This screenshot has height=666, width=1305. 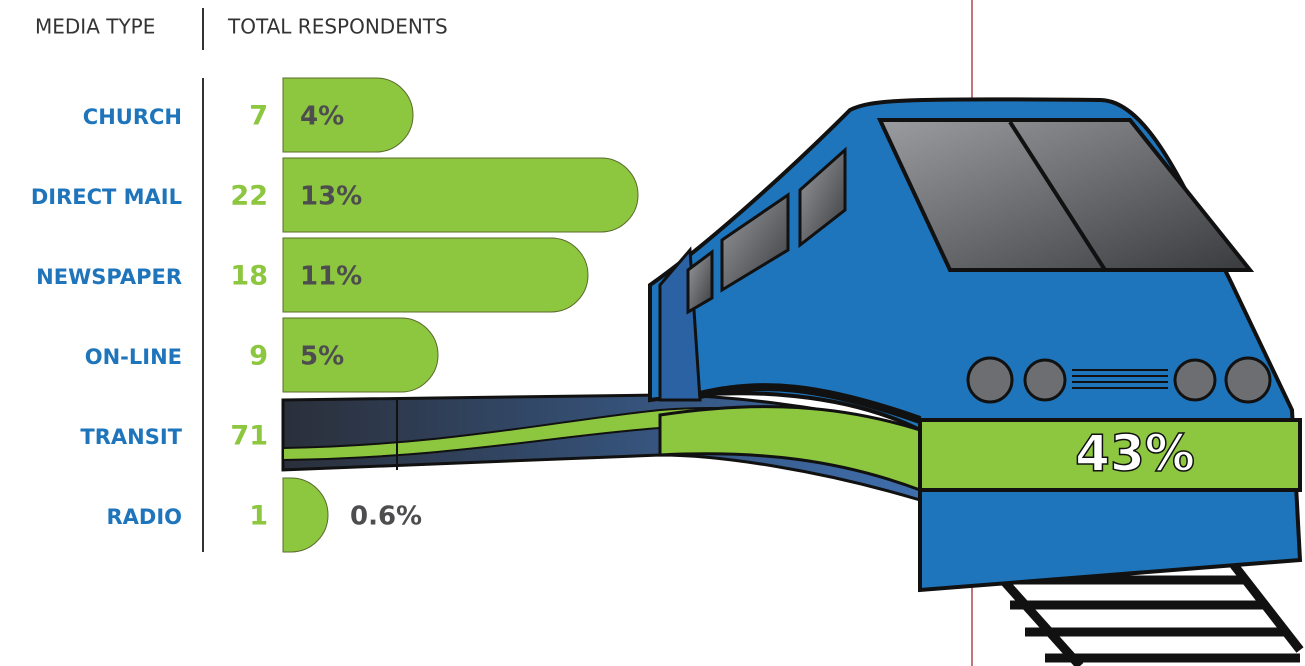 What do you see at coordinates (386, 517) in the screenshot?
I see `value-label: 0.6%` at bounding box center [386, 517].